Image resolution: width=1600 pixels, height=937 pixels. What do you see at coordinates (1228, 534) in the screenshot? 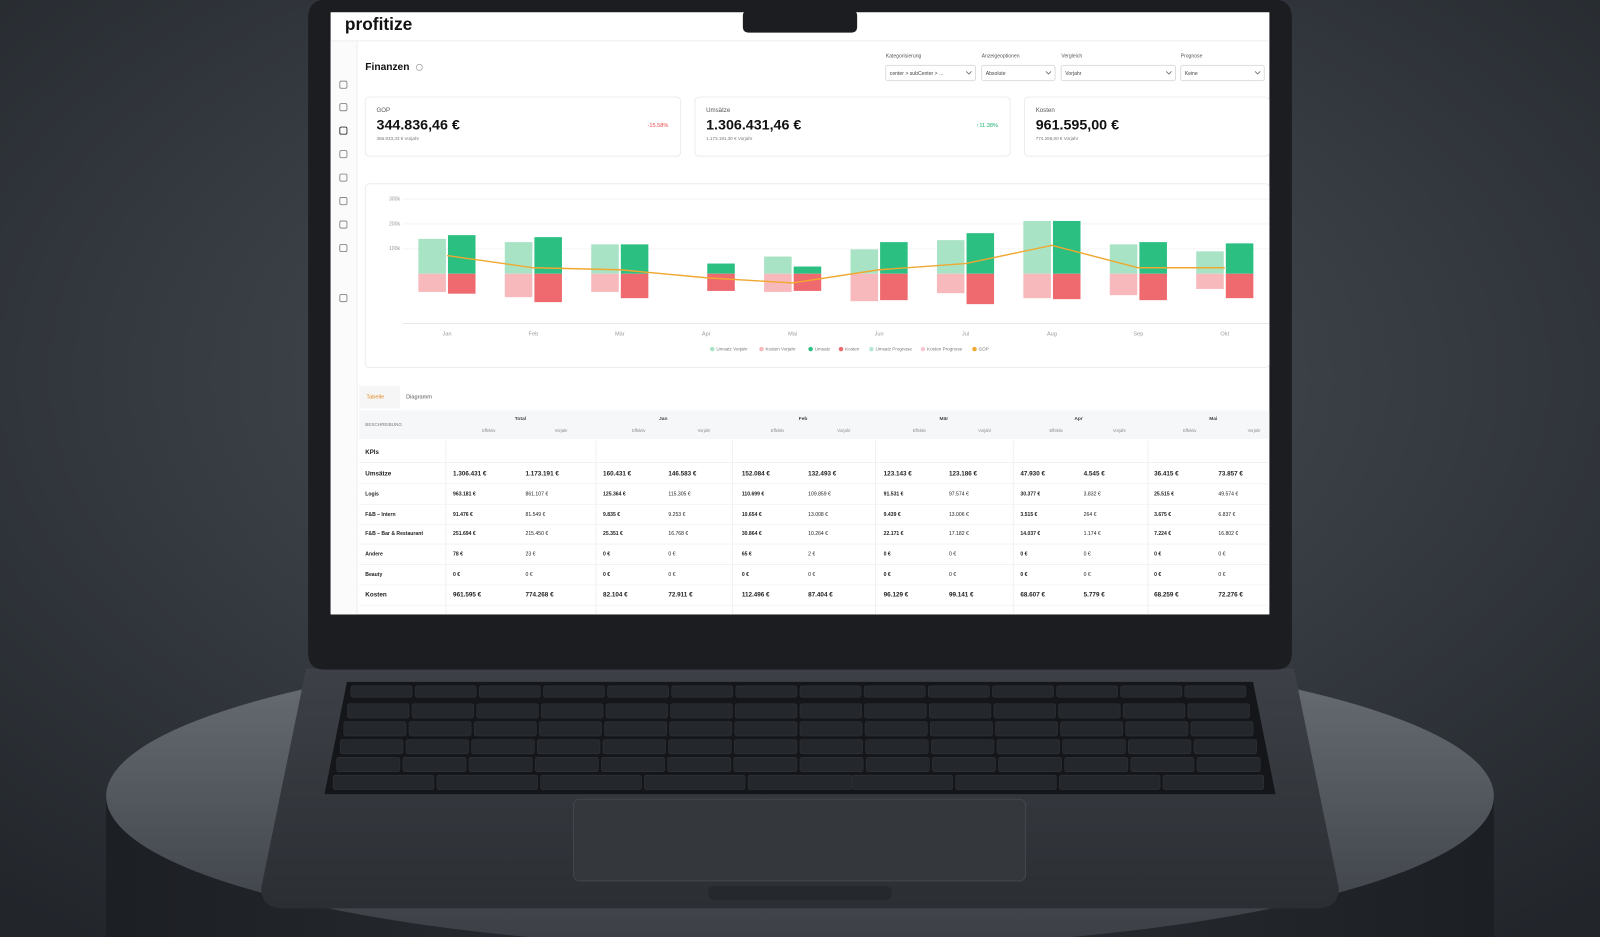
I see `cell-value: 16.802 €` at bounding box center [1228, 534].